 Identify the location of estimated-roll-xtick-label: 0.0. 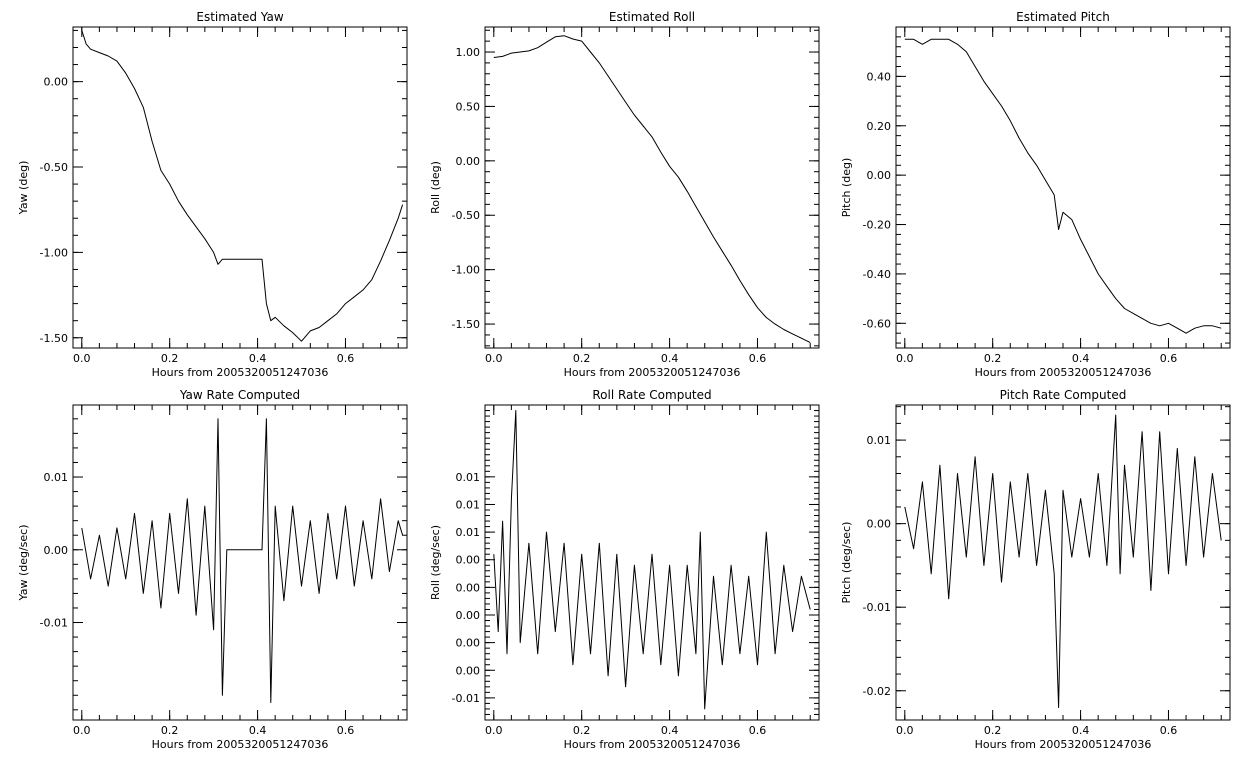
(494, 358).